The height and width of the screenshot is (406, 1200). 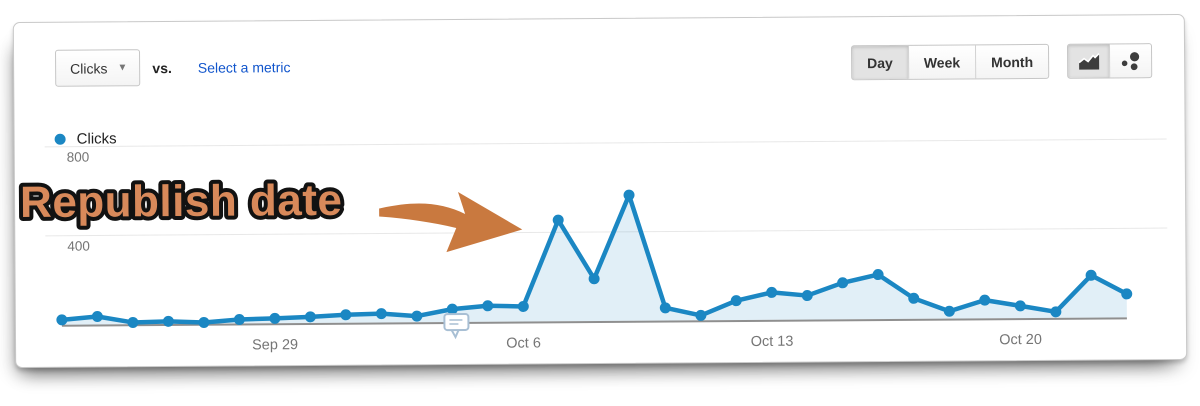 What do you see at coordinates (162, 67) in the screenshot?
I see `vs-label: vs.` at bounding box center [162, 67].